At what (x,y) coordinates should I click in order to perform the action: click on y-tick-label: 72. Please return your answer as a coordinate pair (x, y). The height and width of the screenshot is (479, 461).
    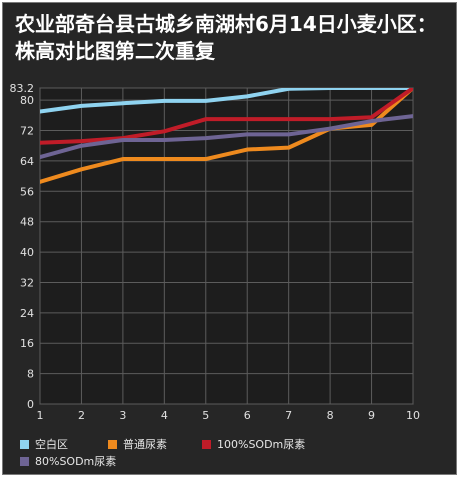
    Looking at the image, I should click on (27, 131).